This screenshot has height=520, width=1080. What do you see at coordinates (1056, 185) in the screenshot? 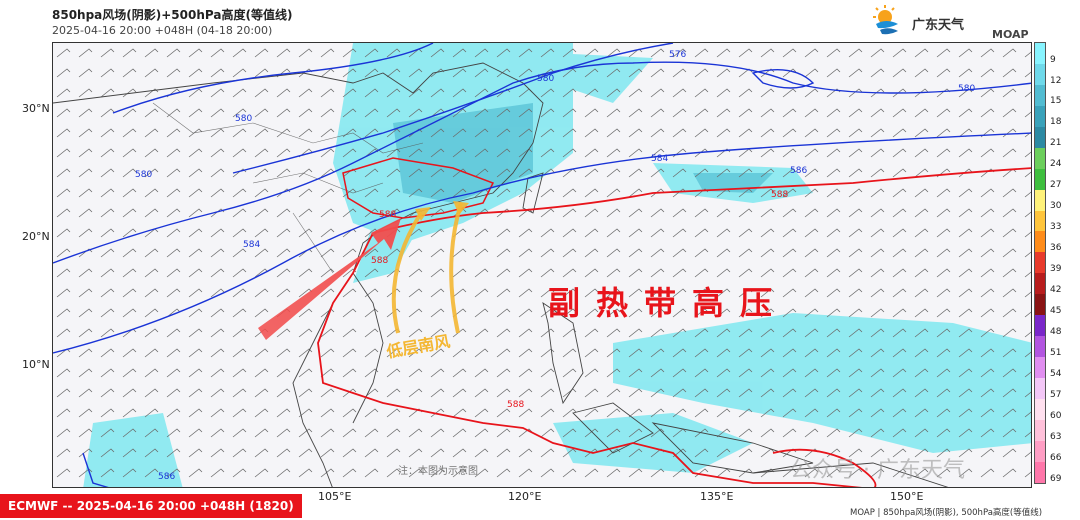
I see `colorbar-label: 27` at bounding box center [1056, 185].